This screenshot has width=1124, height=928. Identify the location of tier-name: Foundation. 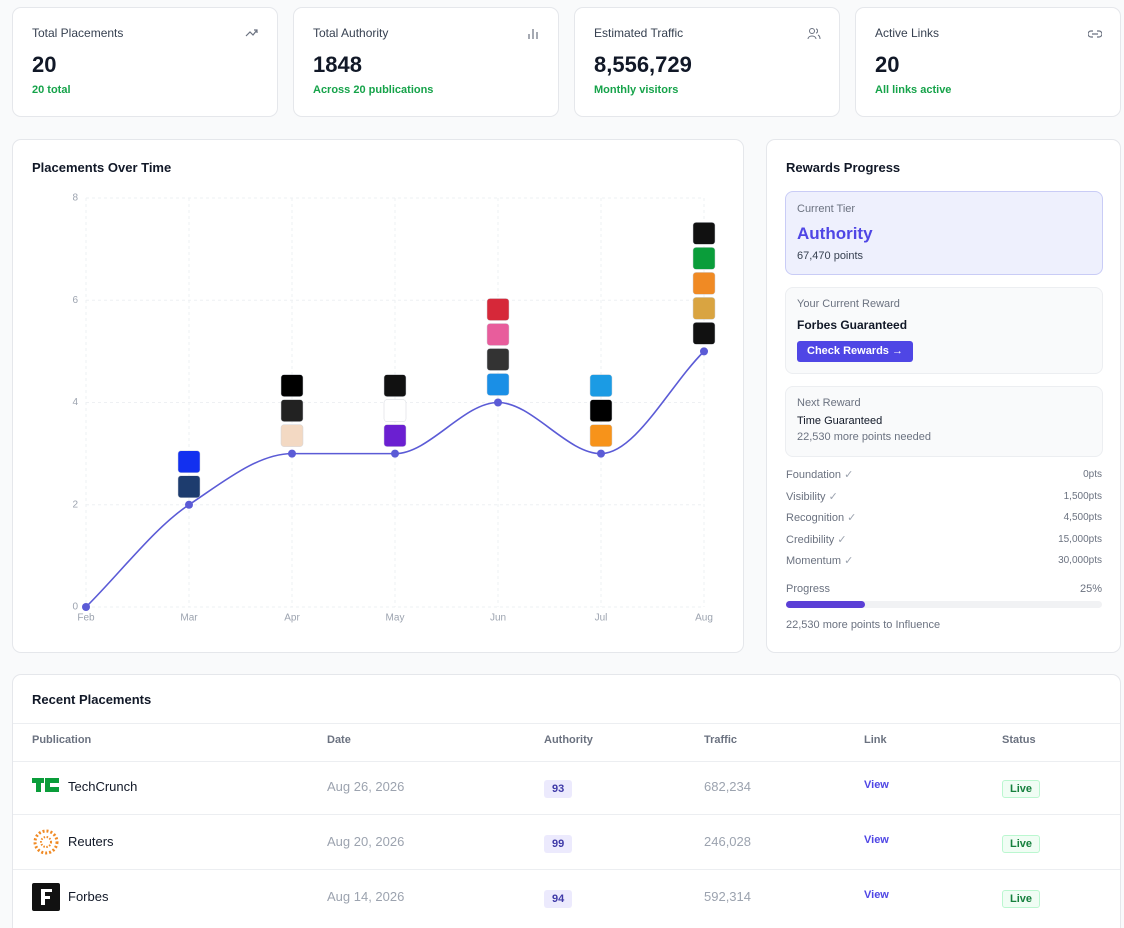
(819, 474).